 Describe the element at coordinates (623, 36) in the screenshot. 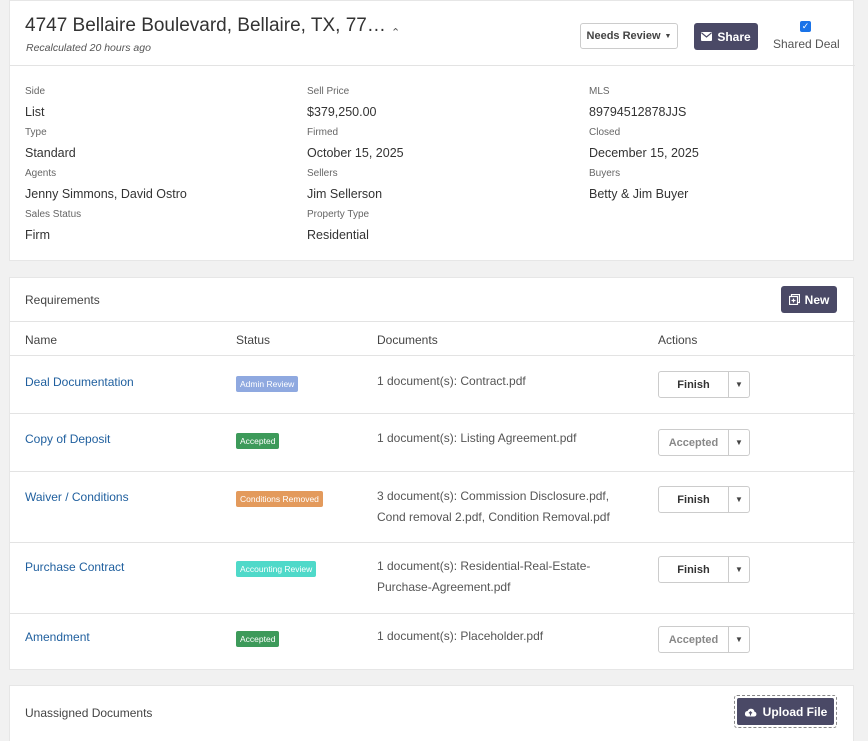

I see `status-dropdown-label: Needs Review` at that location.